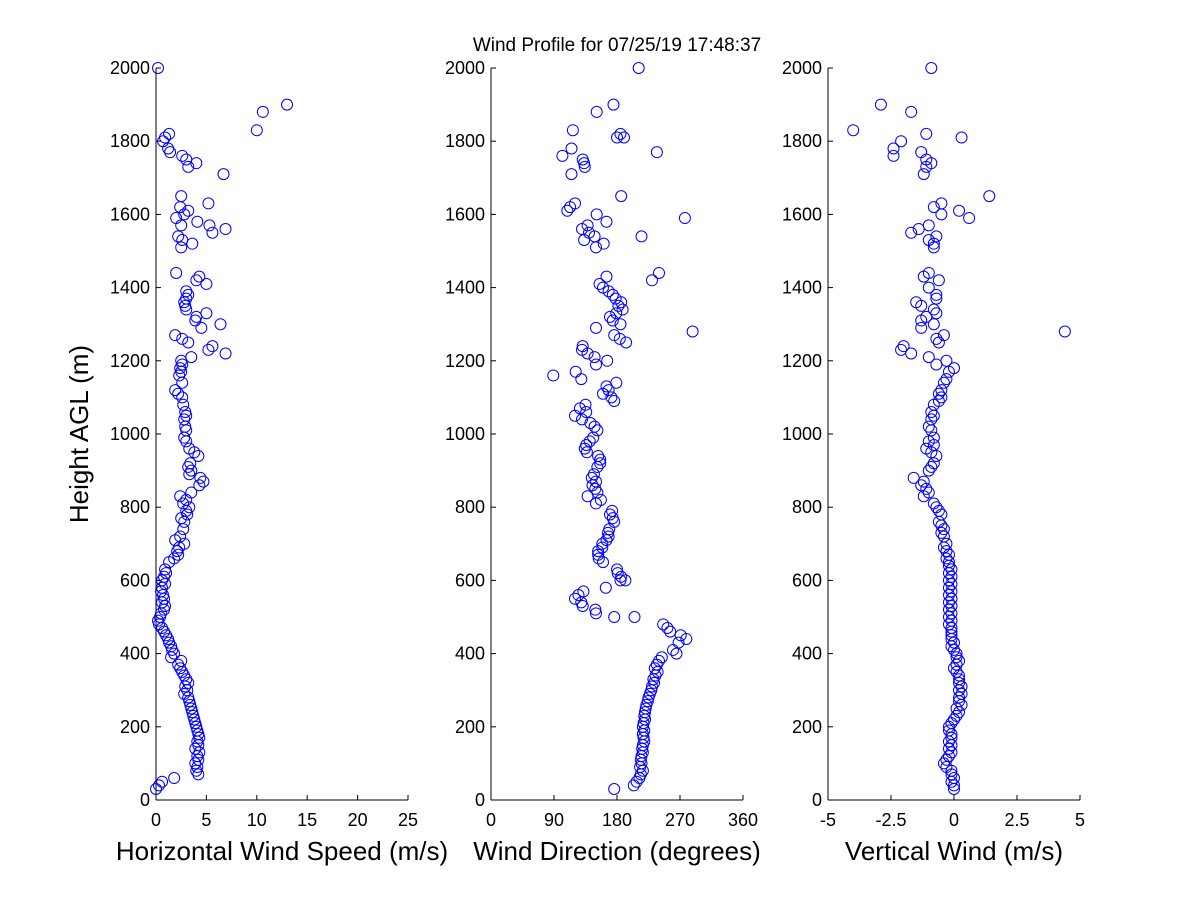  What do you see at coordinates (465, 214) in the screenshot?
I see `direction-y-tick-label: 1600` at bounding box center [465, 214].